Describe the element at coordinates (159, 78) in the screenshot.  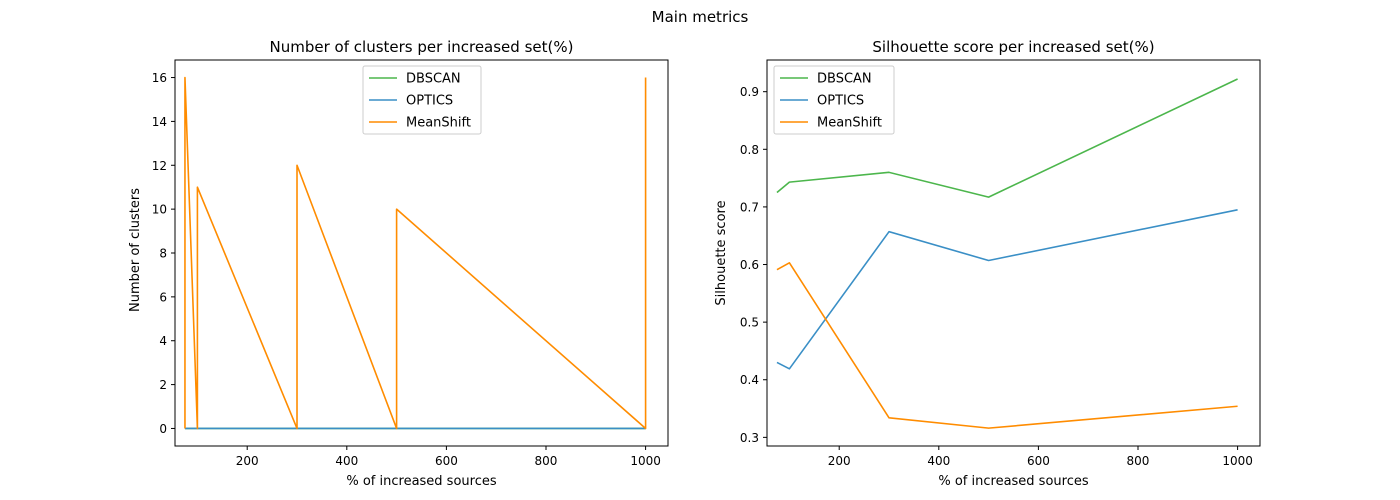
I see `y-tick-label: 16` at that location.